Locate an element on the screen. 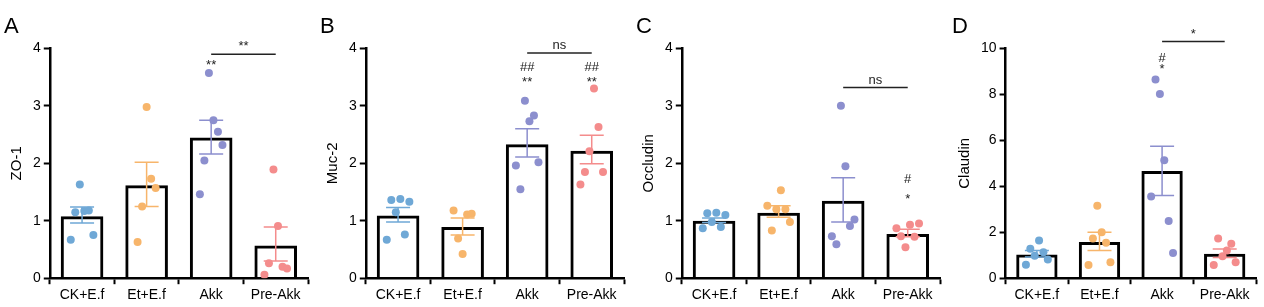 The width and height of the screenshot is (1264, 307). chart-title: A is located at coordinates (11, 26).